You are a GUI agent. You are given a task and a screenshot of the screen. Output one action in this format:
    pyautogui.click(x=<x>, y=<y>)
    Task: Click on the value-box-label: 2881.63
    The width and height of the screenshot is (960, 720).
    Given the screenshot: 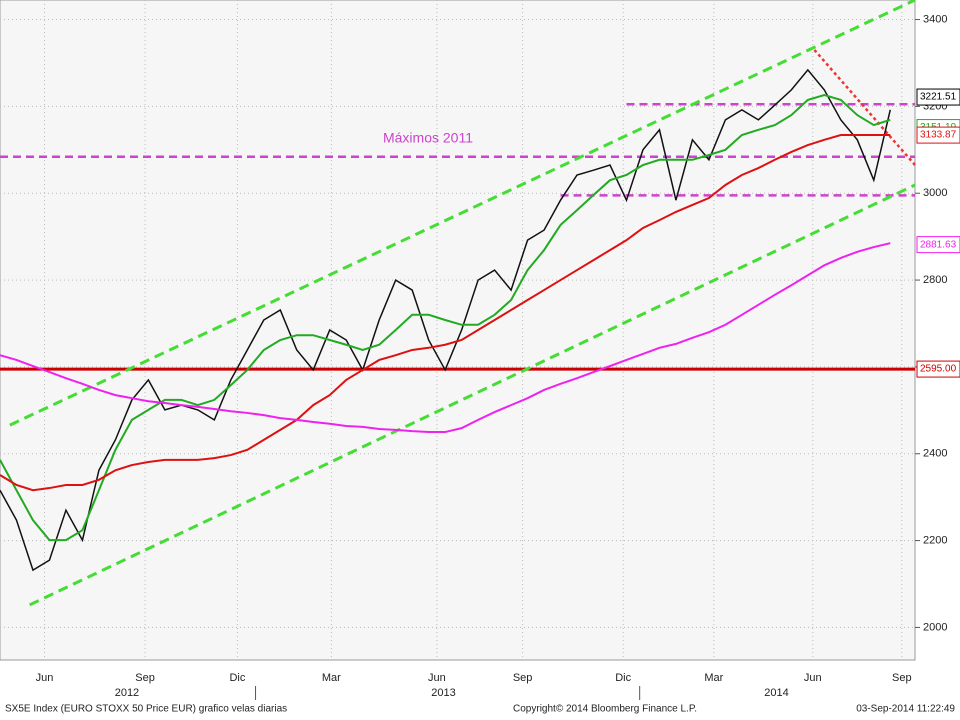 What is the action you would take?
    pyautogui.click(x=938, y=244)
    